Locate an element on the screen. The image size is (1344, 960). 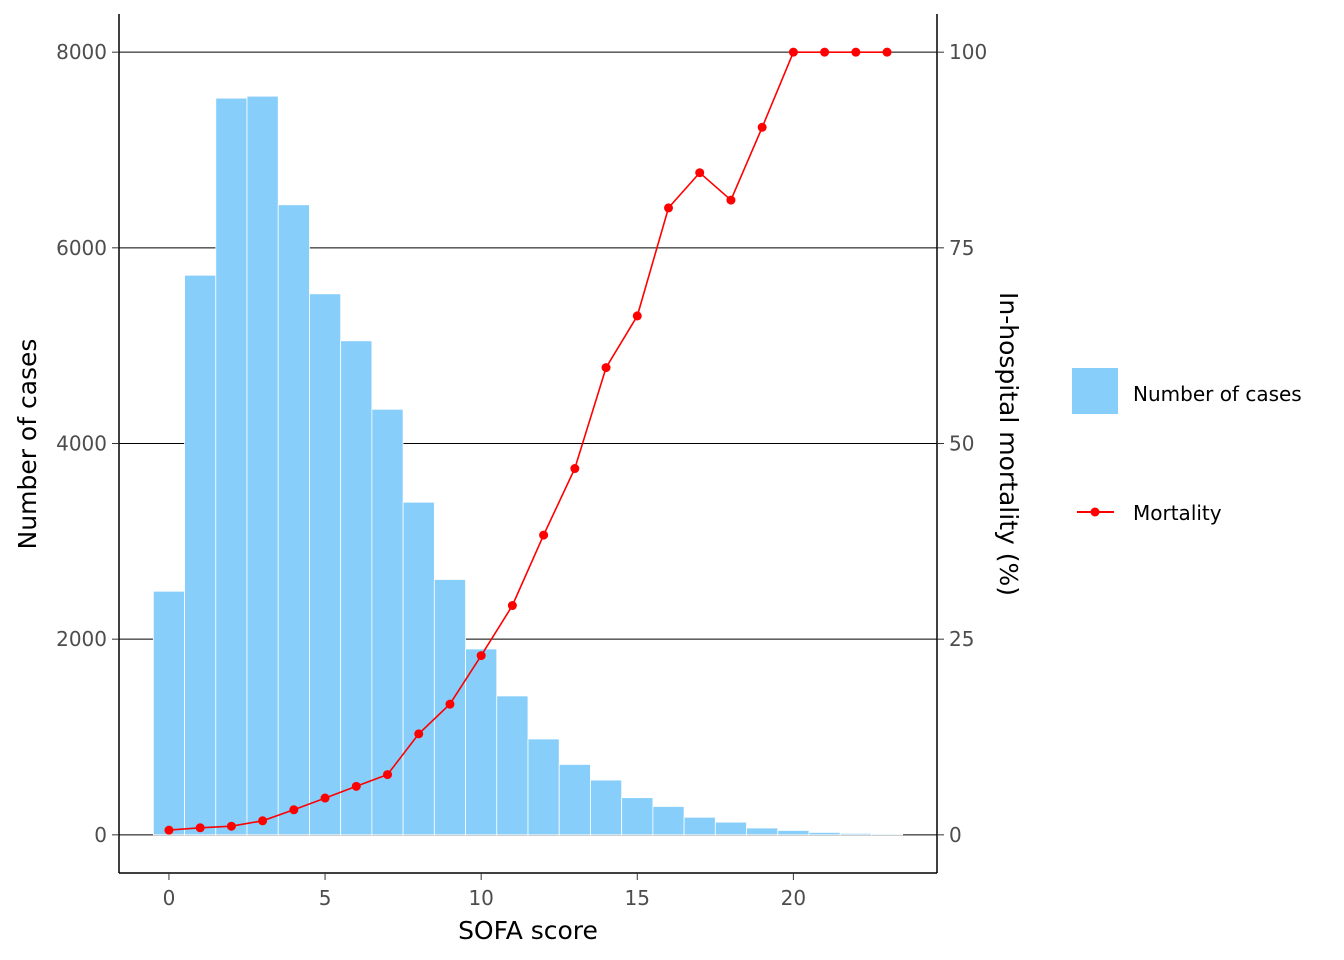
x-tick-label: 15 is located at coordinates (637, 898).